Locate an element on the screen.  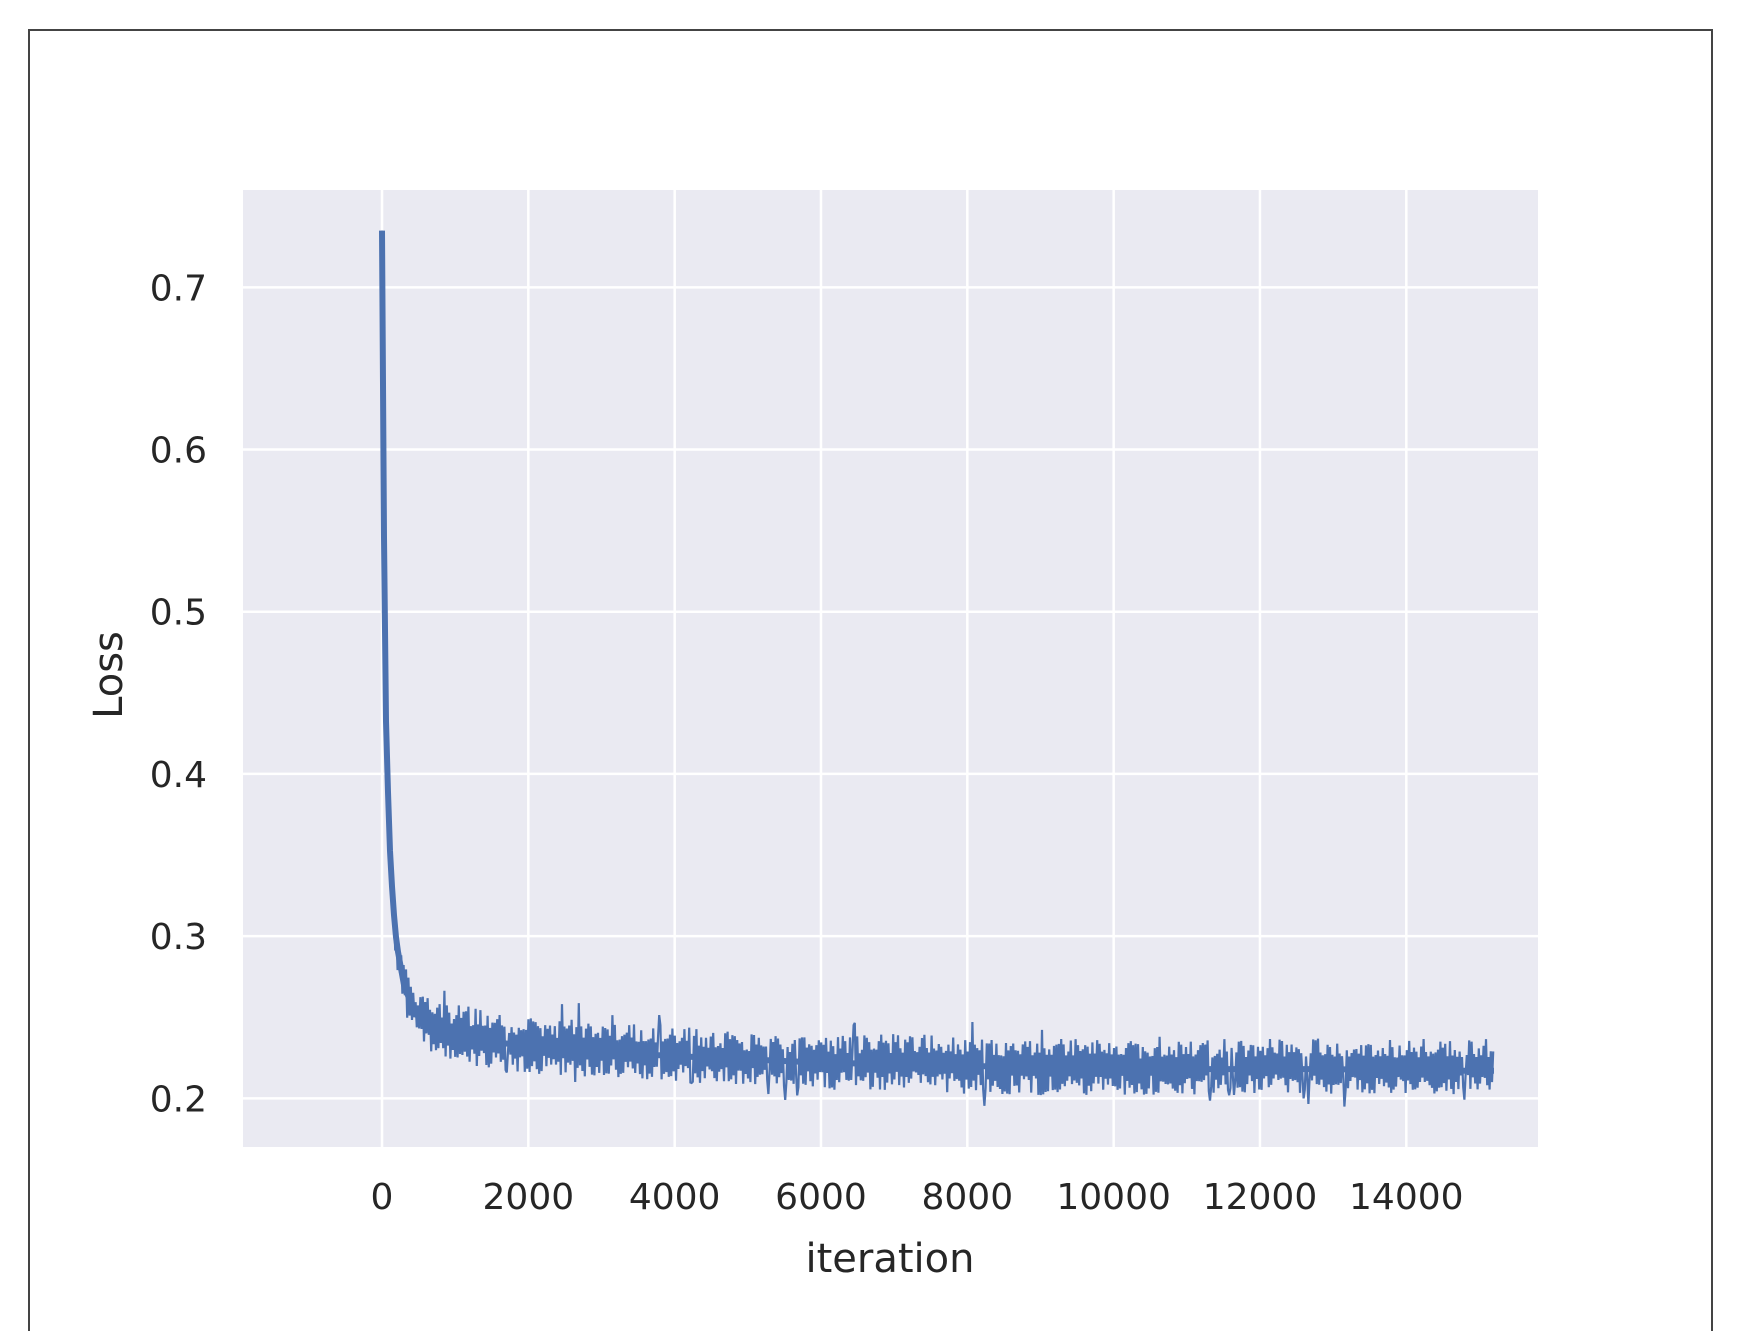
x-tick-label: 8000 is located at coordinates (968, 1197).